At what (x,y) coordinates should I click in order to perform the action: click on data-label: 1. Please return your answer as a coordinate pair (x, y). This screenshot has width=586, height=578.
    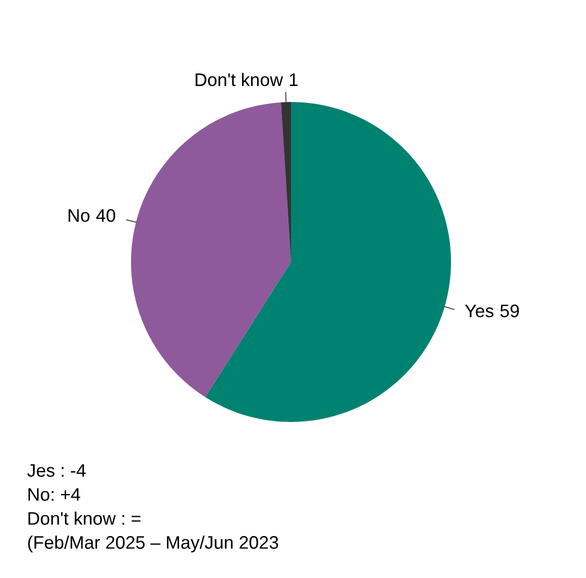
    Looking at the image, I should click on (294, 80).